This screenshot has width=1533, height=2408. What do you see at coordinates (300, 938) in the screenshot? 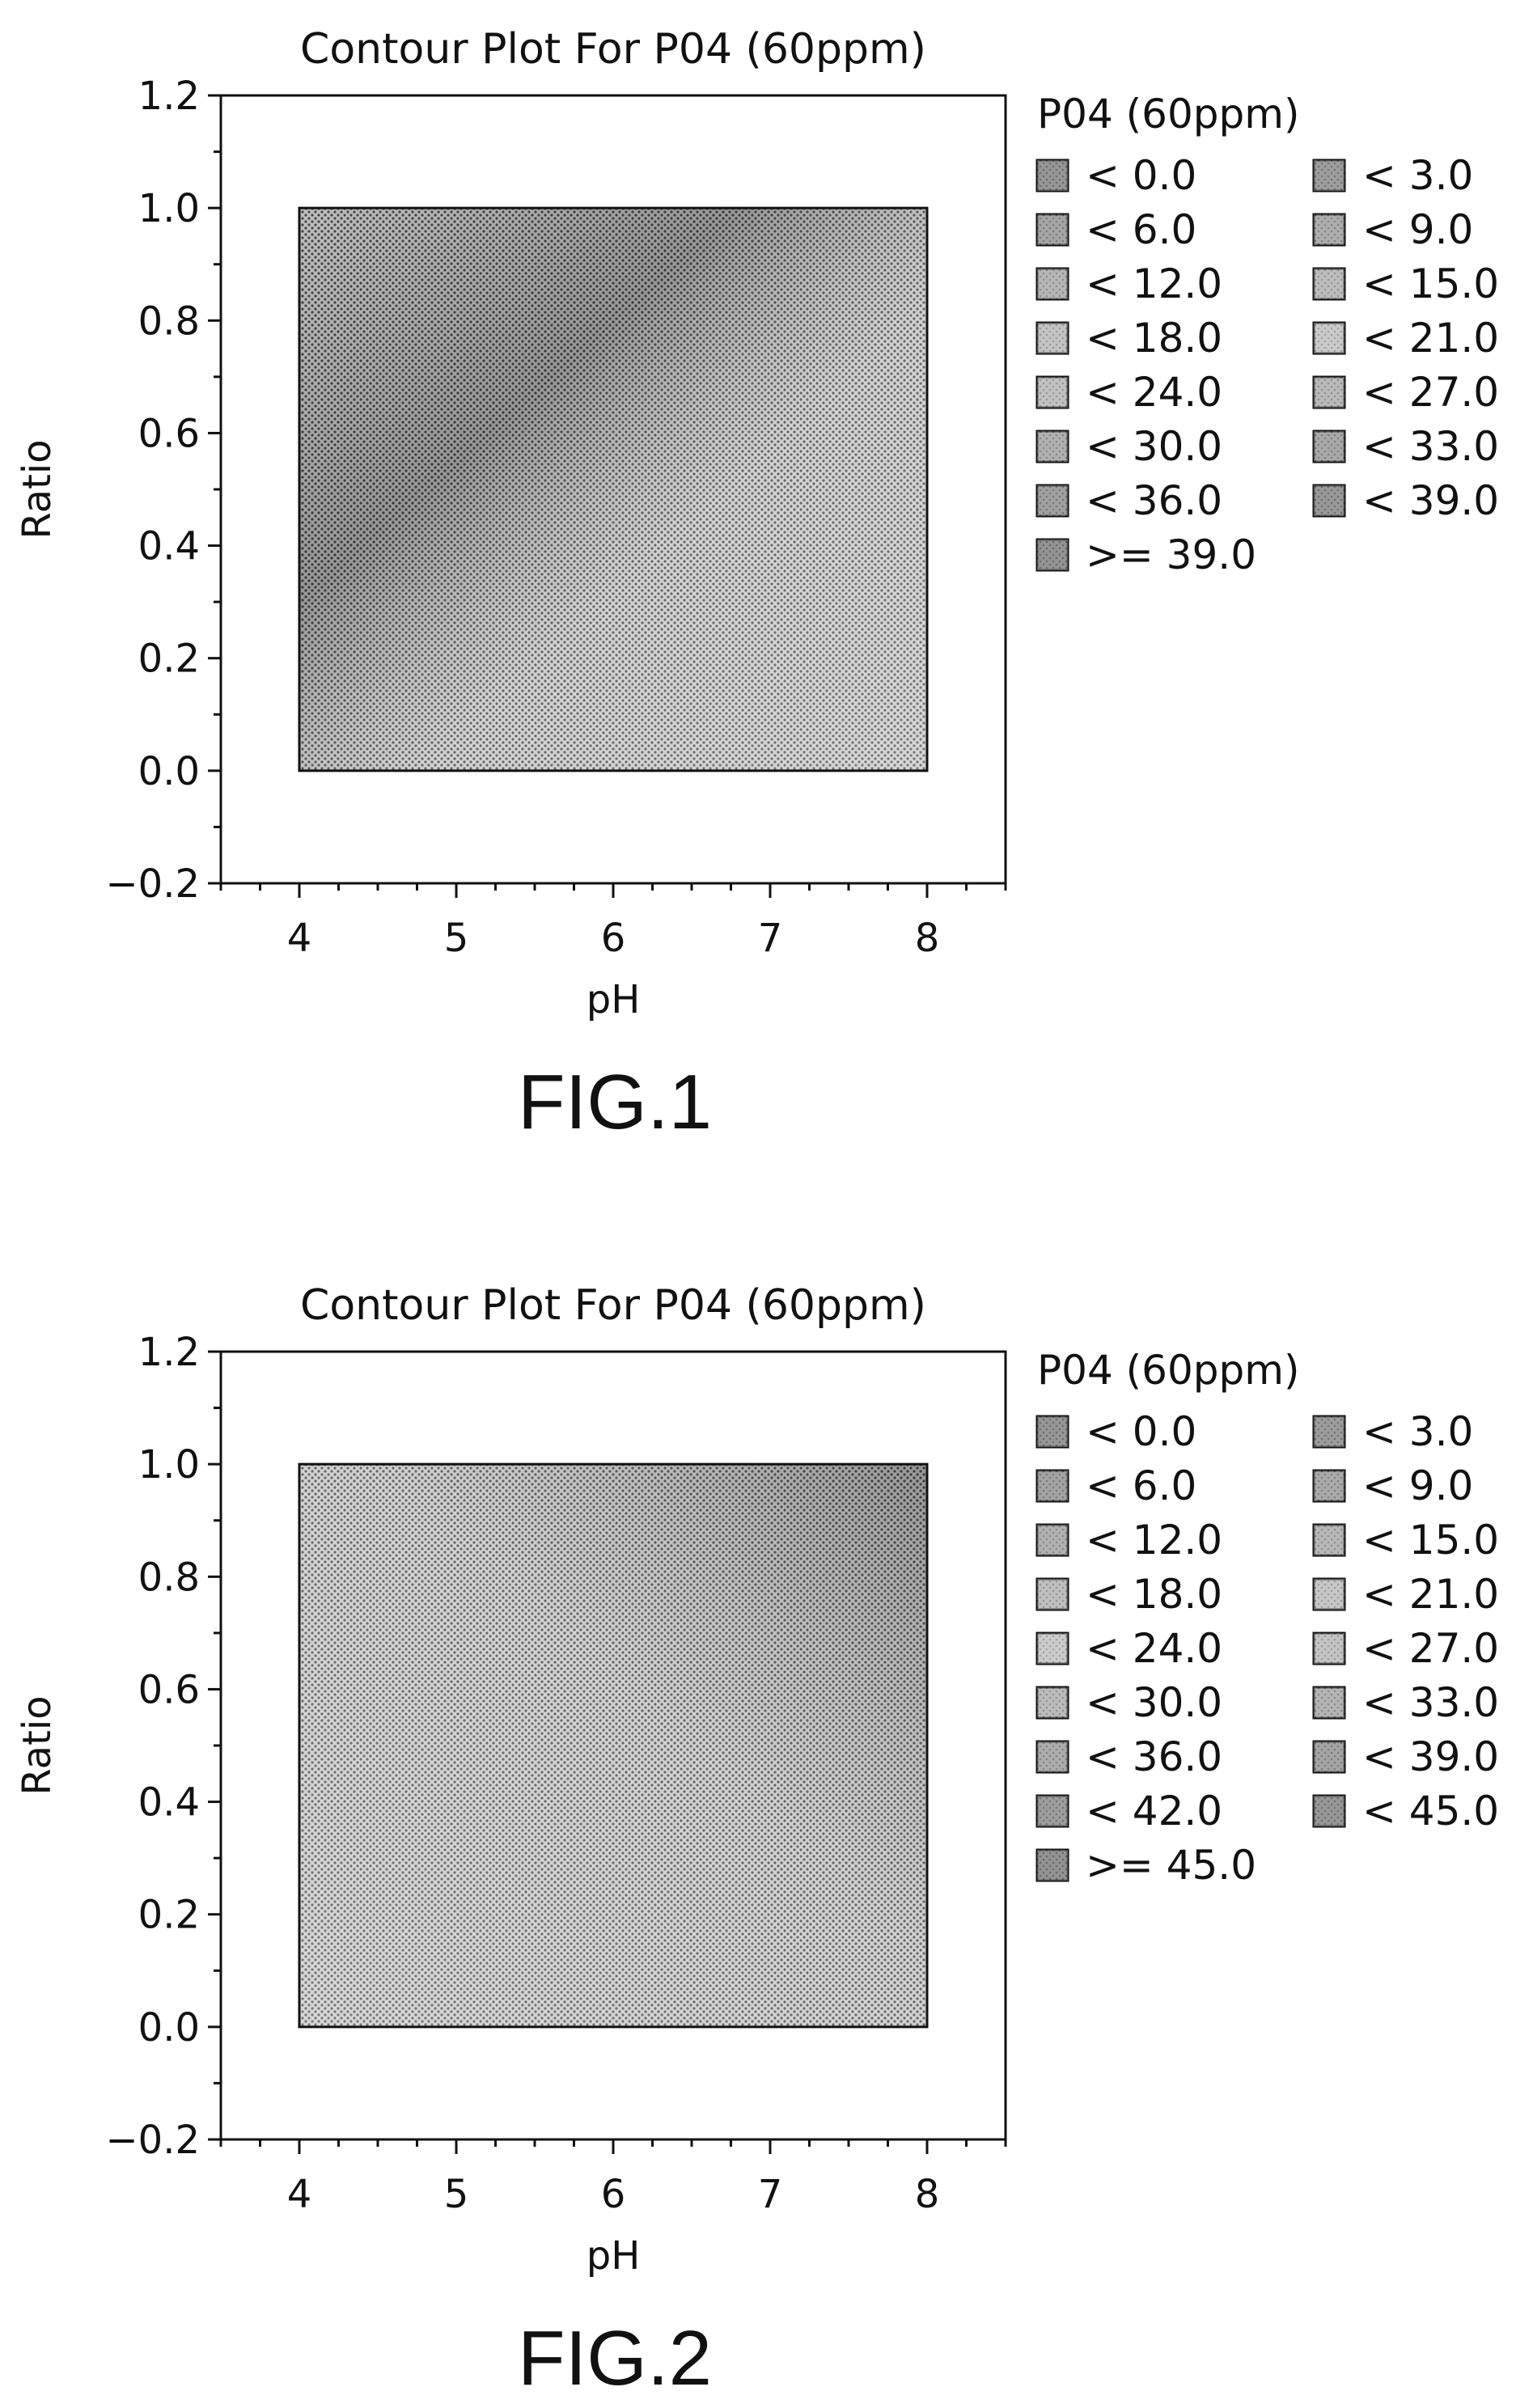
I see `x-tick-label: 4` at bounding box center [300, 938].